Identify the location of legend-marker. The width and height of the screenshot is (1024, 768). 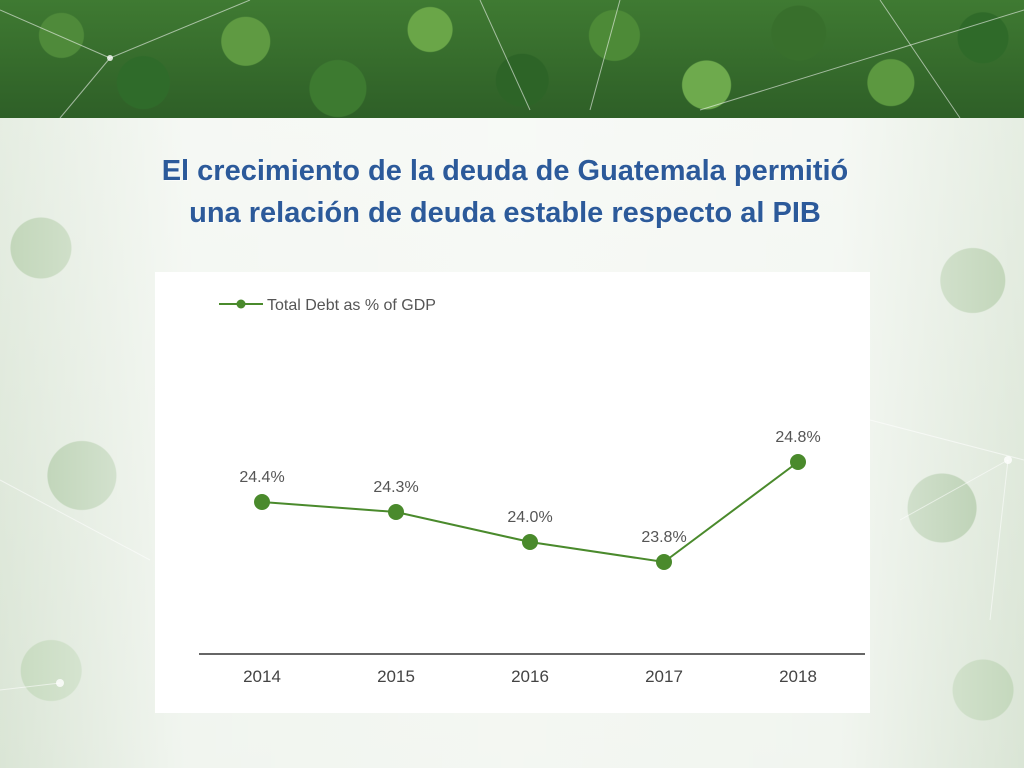
(241, 304).